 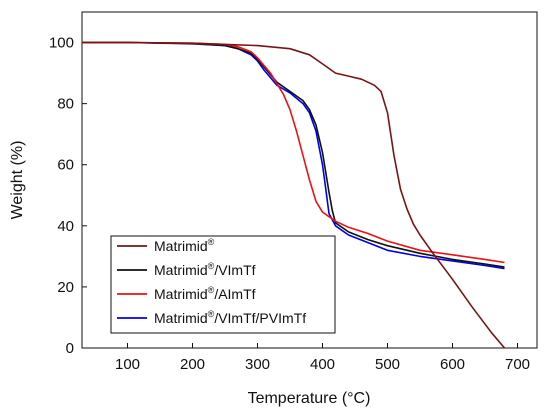 I want to click on y-tick-label: 20, so click(x=65, y=287).